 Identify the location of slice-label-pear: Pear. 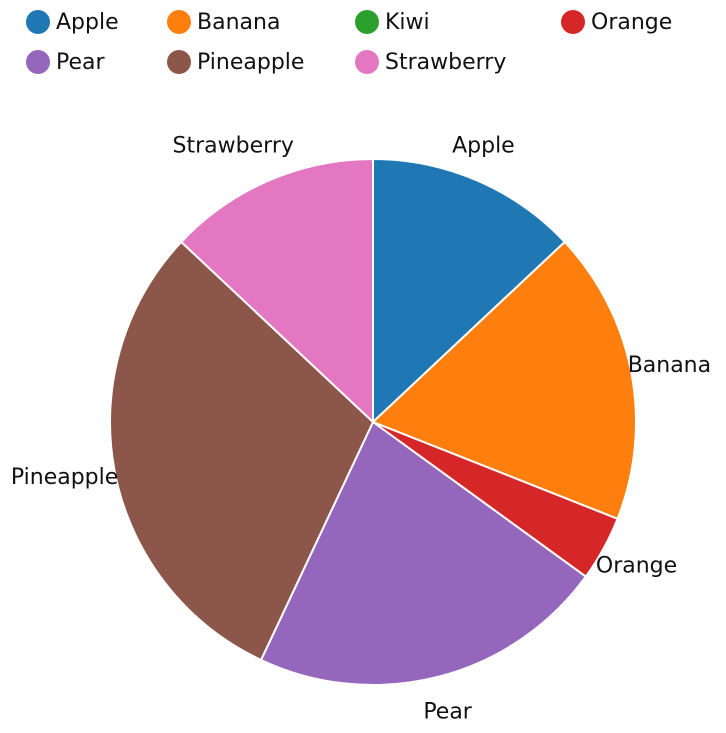
(447, 712).